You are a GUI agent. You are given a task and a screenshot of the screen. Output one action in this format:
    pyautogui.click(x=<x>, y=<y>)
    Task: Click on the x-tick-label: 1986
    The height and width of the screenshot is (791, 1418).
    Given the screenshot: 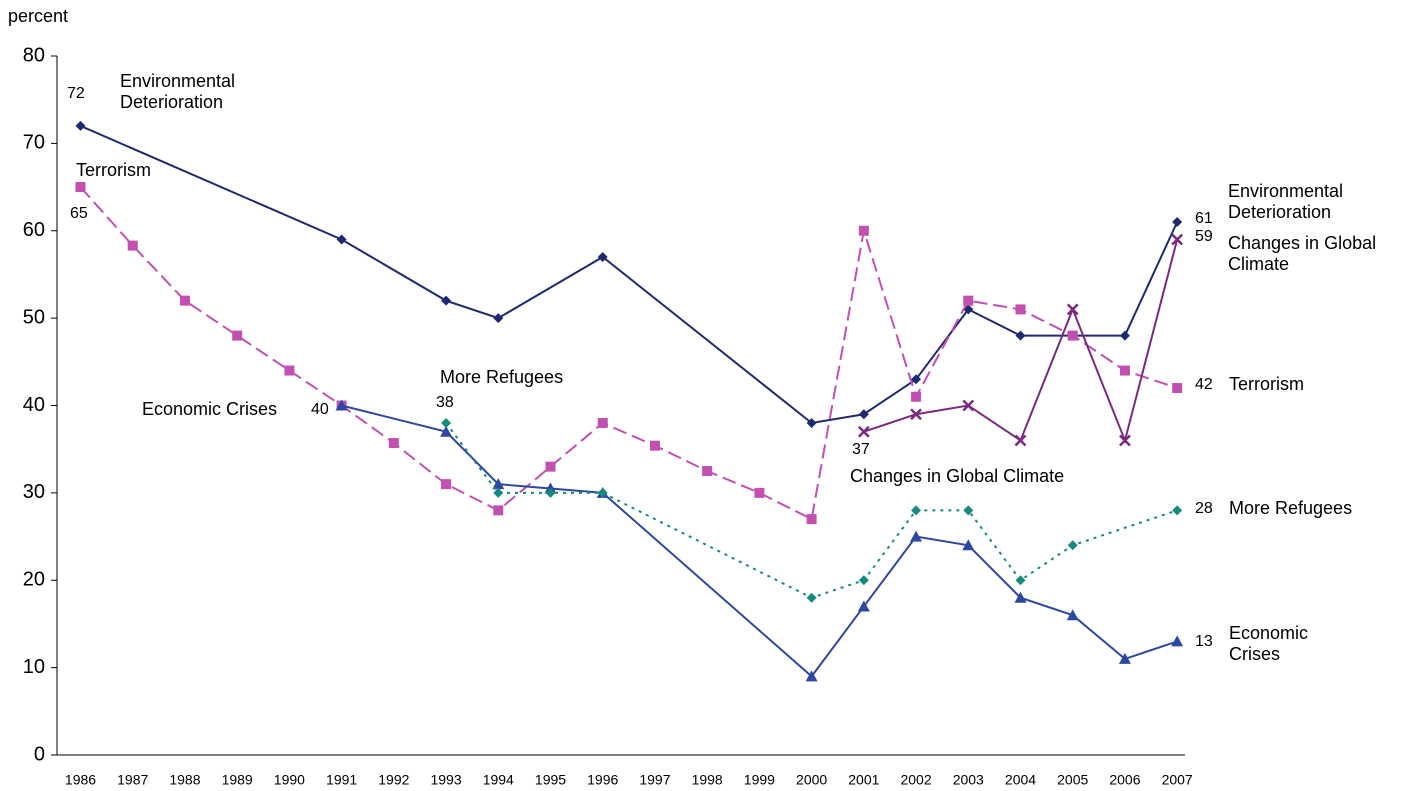 What is the action you would take?
    pyautogui.click(x=80, y=780)
    